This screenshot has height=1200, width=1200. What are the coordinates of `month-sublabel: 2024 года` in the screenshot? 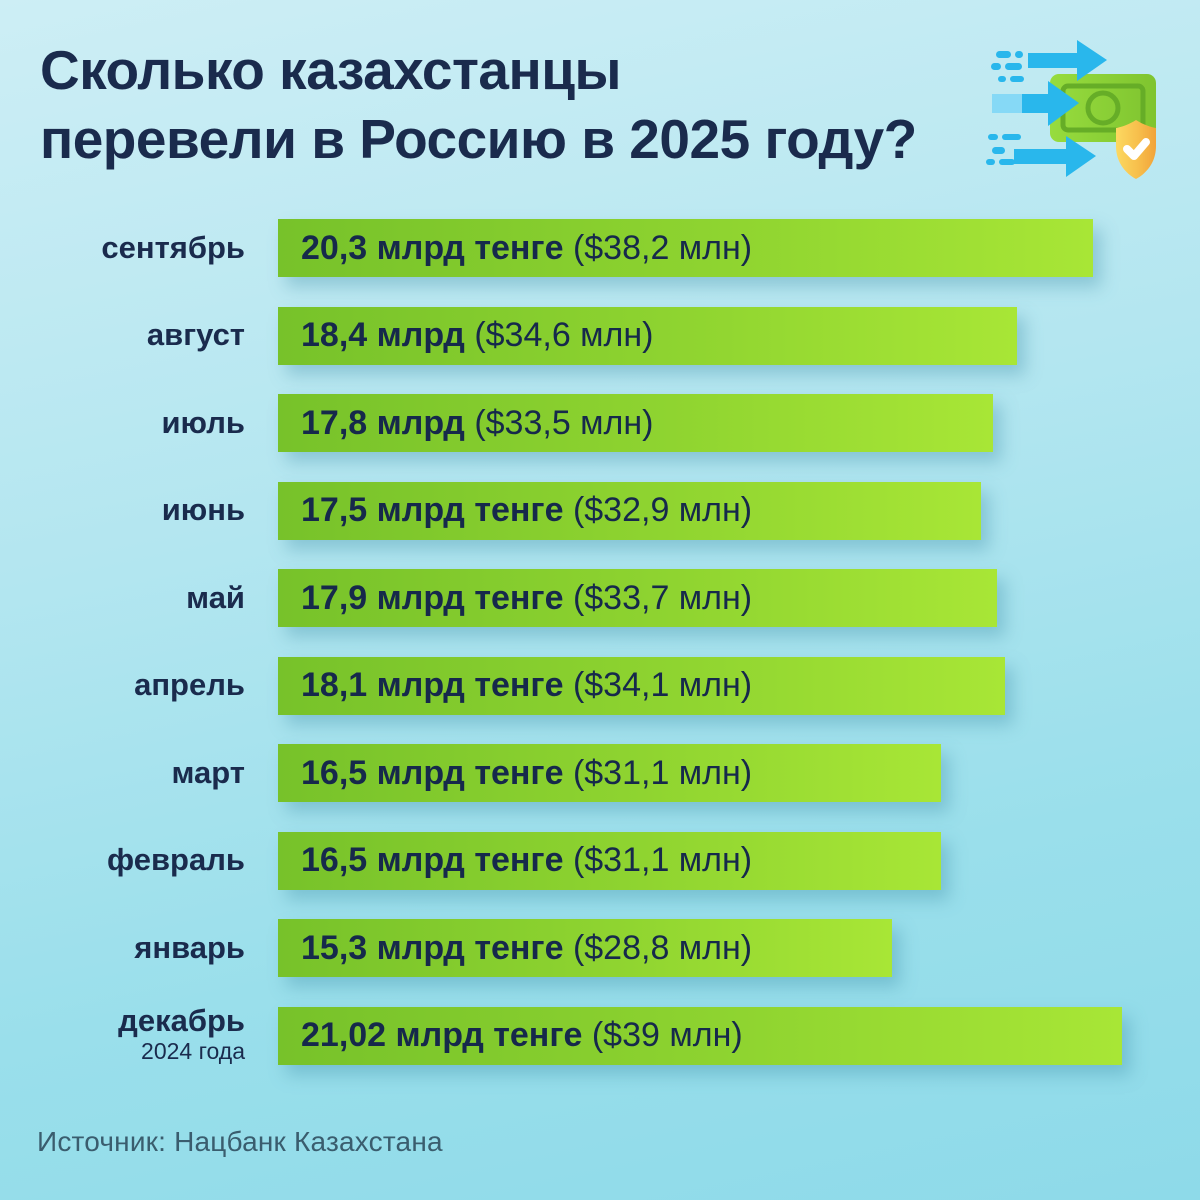 It's located at (193, 1050).